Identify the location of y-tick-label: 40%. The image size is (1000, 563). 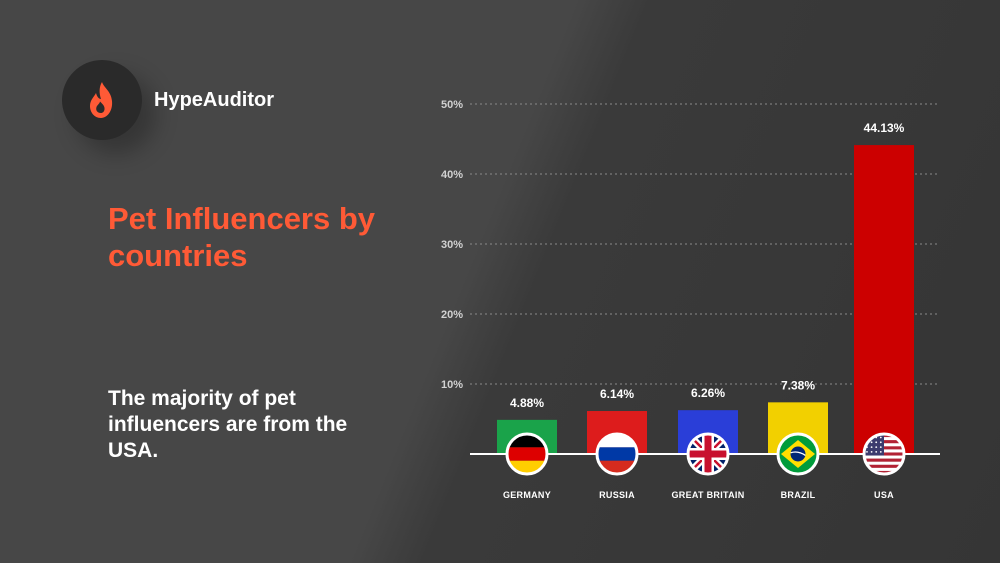
(452, 175).